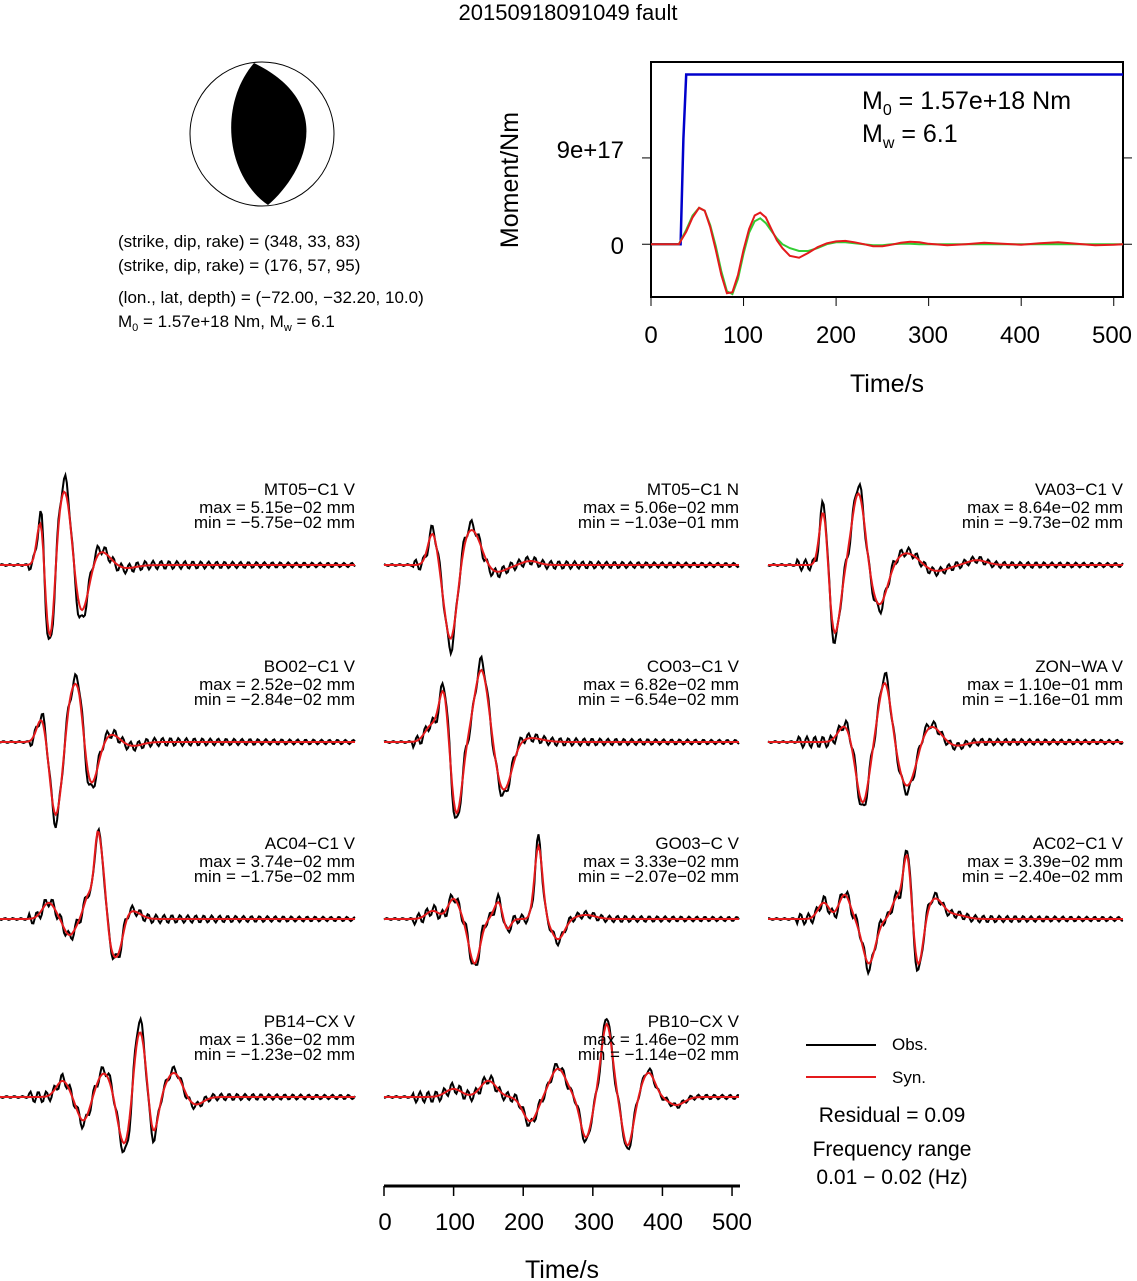 This screenshot has width=1137, height=1281. What do you see at coordinates (568, 12) in the screenshot?
I see `figure-title: 20150918091049 fault` at bounding box center [568, 12].